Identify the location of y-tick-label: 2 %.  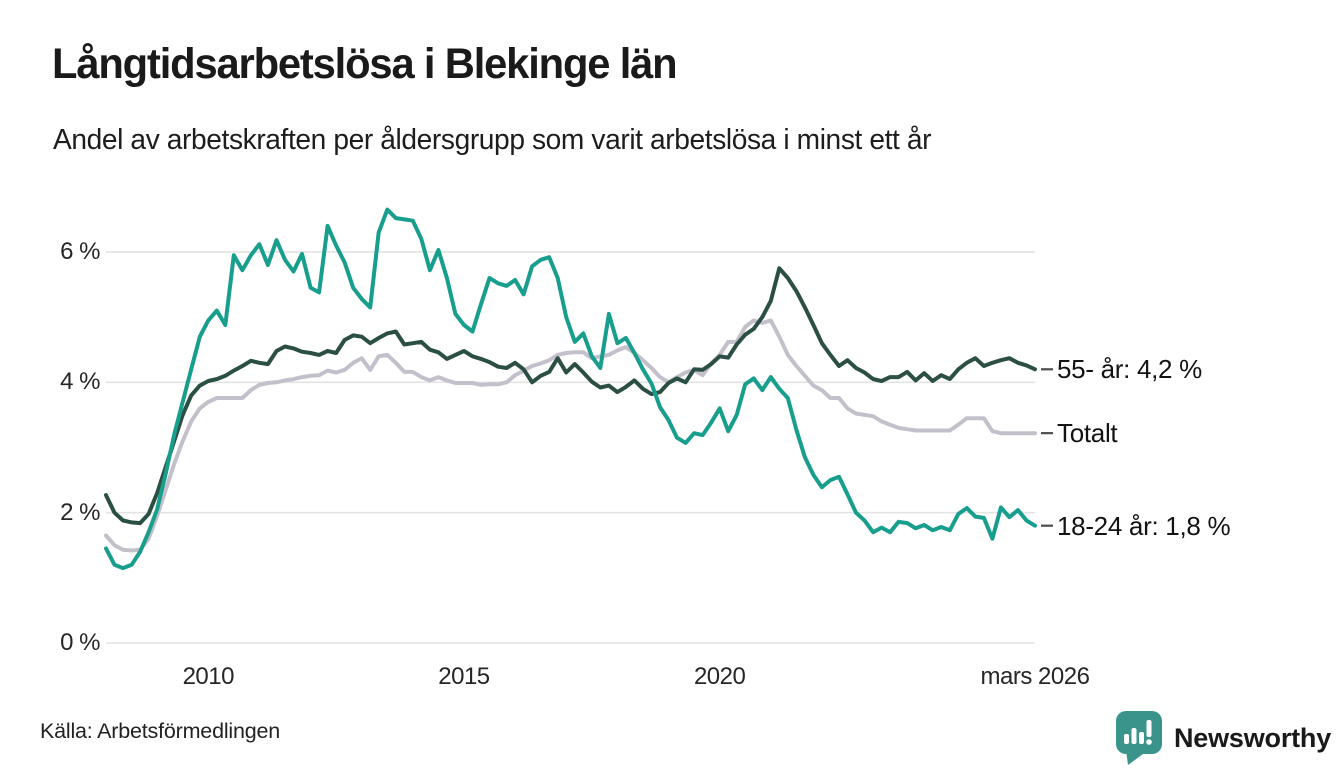
(80, 512).